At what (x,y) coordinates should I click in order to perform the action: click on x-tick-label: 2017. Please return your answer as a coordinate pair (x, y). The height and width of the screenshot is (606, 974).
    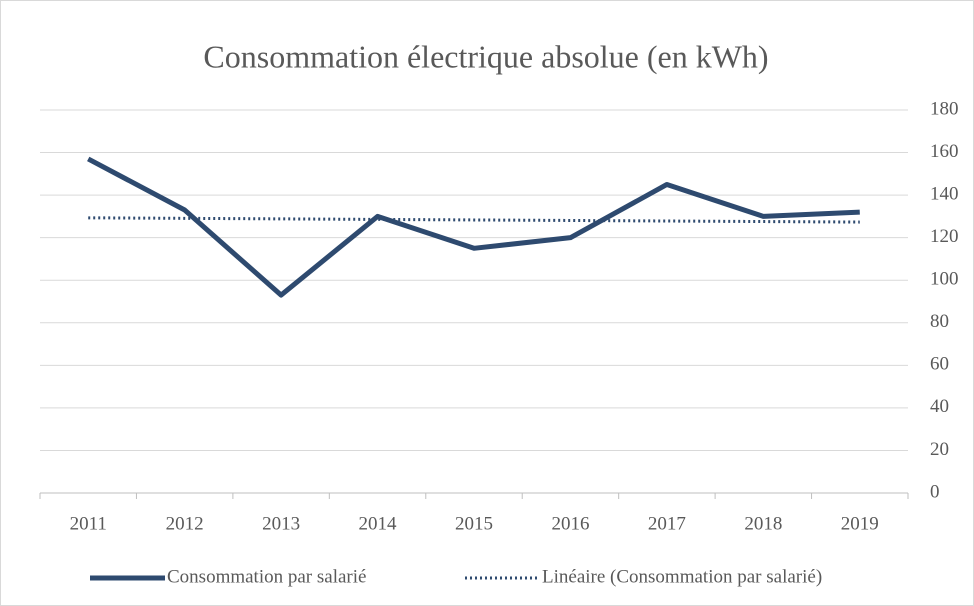
    Looking at the image, I should click on (667, 523).